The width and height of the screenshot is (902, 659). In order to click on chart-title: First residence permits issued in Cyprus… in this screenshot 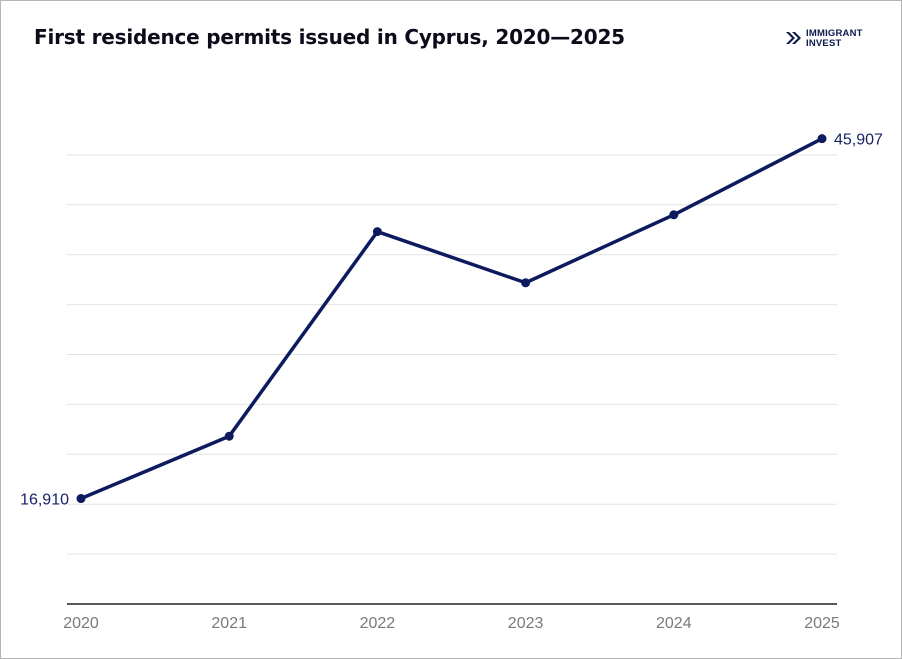, I will do `click(329, 37)`.